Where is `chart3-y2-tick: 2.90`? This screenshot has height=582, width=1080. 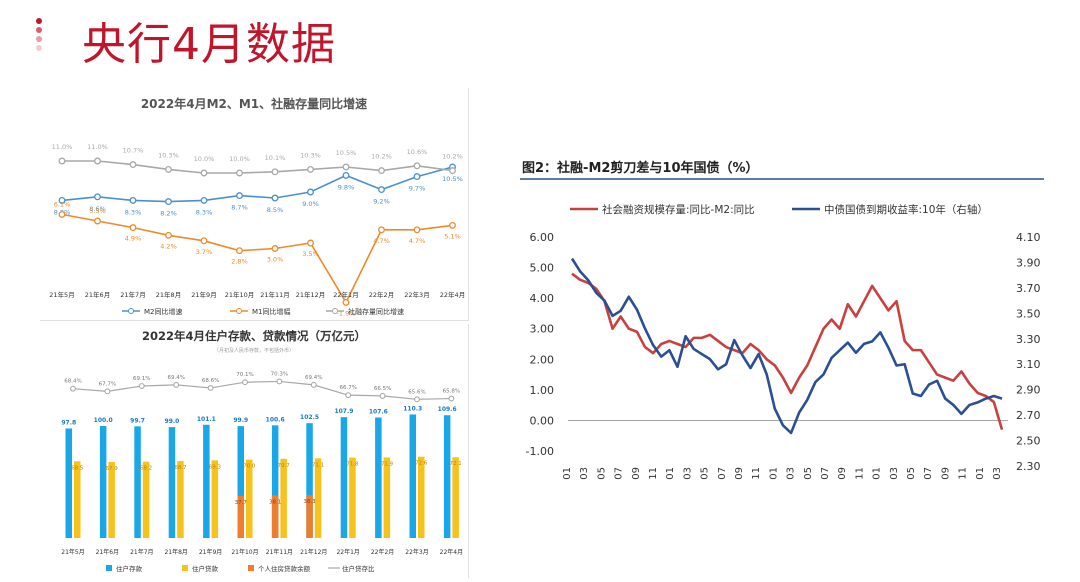 chart3-y2-tick: 2.90 is located at coordinates (1028, 390).